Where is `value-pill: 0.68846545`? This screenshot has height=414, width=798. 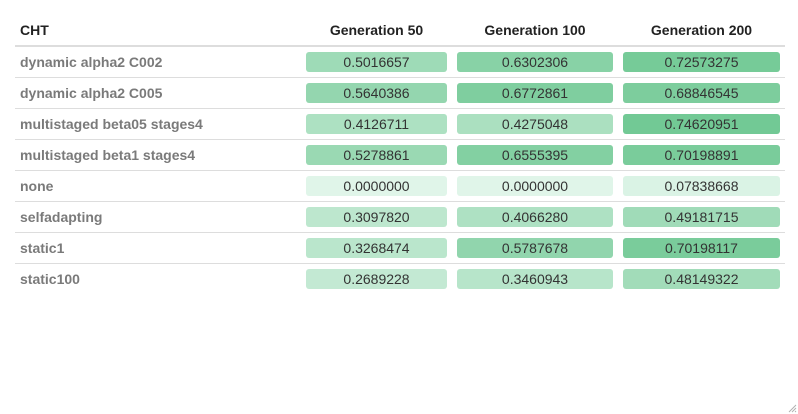
value-pill: 0.68846545 is located at coordinates (701, 92).